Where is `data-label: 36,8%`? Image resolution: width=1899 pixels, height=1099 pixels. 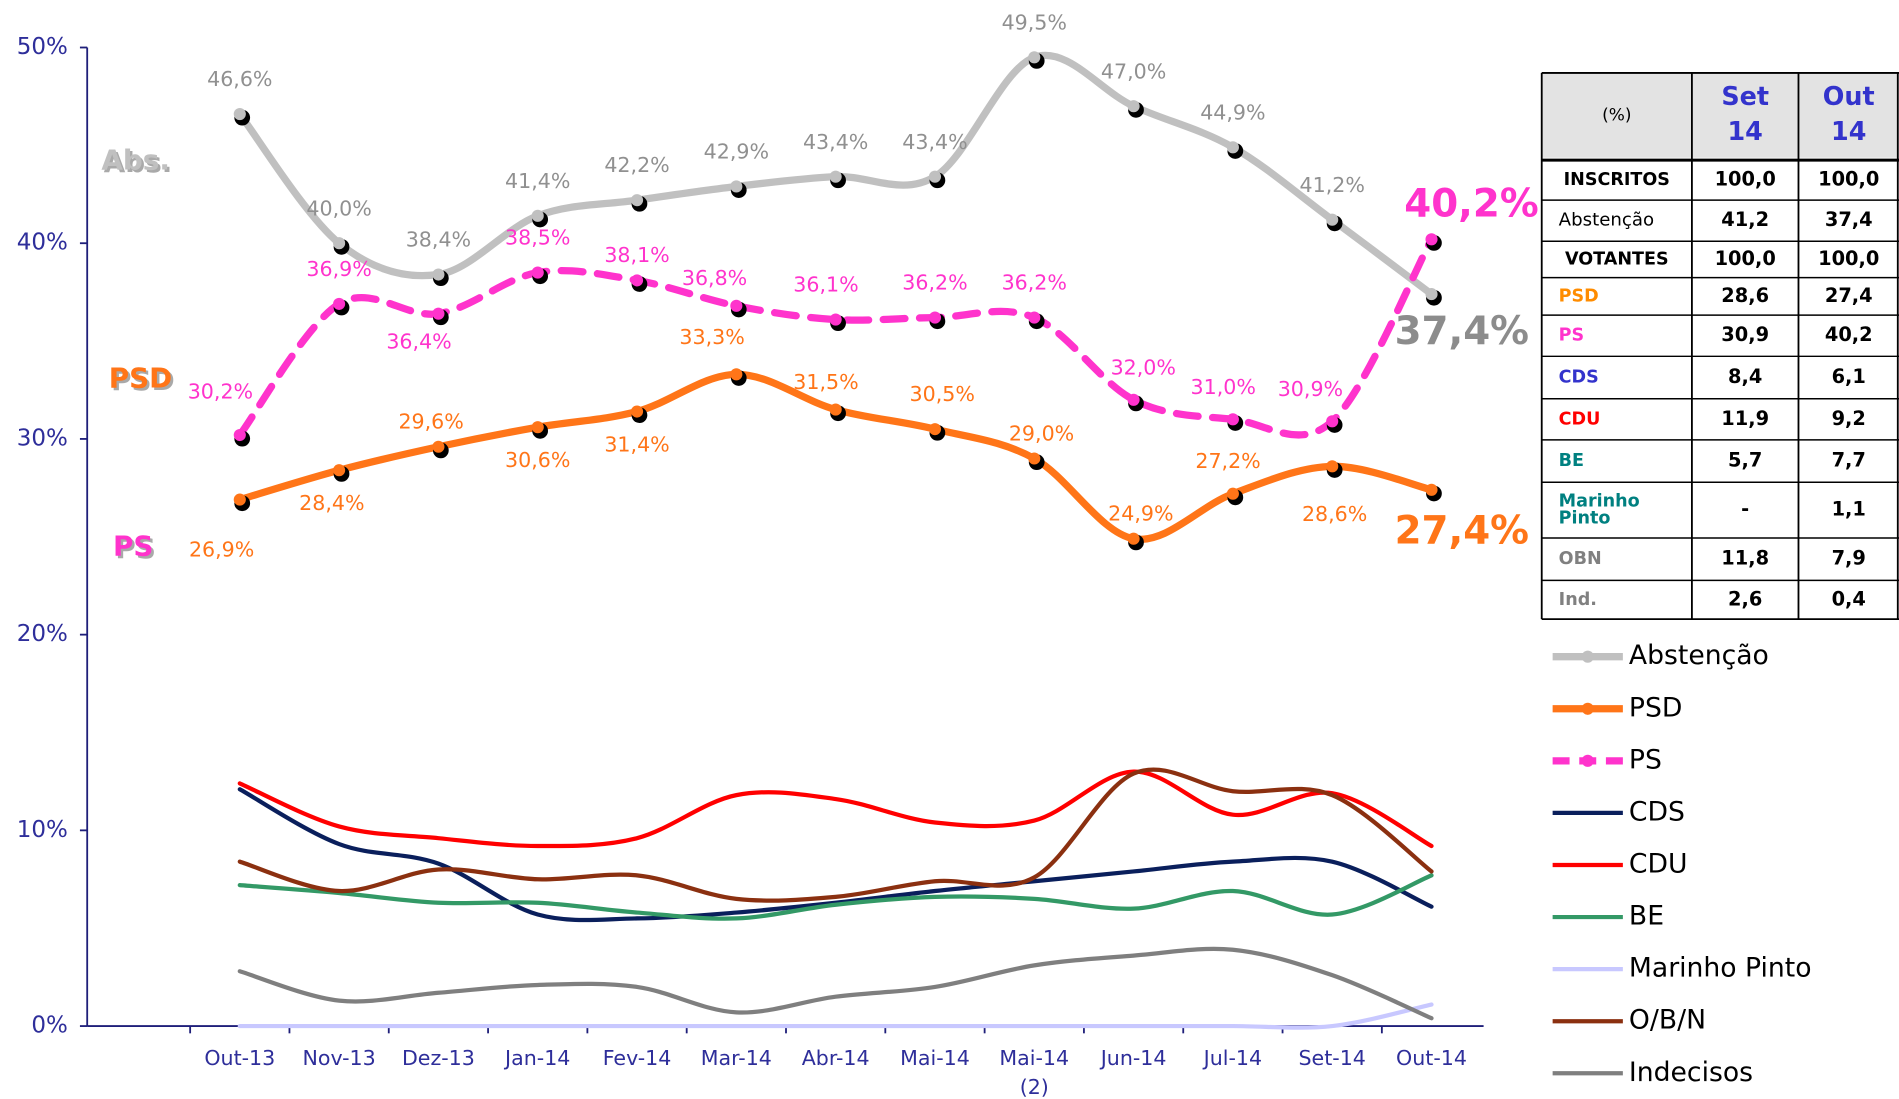 data-label: 36,8% is located at coordinates (714, 278).